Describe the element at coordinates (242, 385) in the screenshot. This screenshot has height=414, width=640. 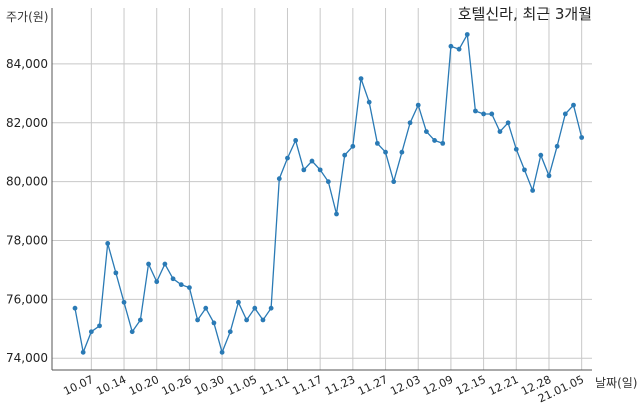
I see `x-tick-label: 11.05` at that location.